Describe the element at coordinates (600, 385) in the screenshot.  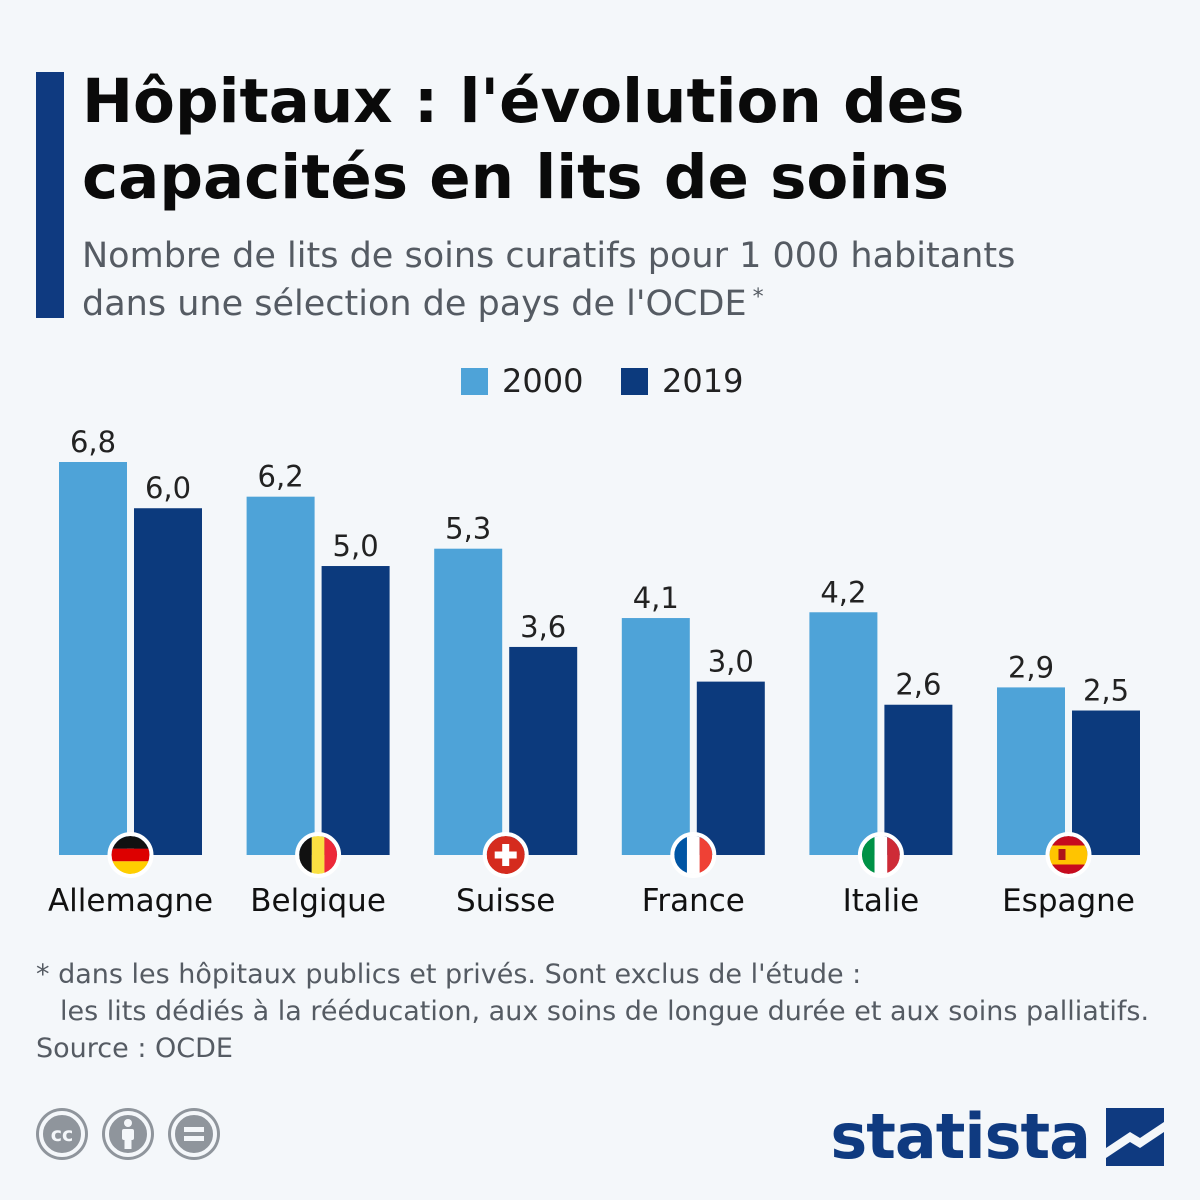
I see `chart-legend: 2000 2019` at that location.